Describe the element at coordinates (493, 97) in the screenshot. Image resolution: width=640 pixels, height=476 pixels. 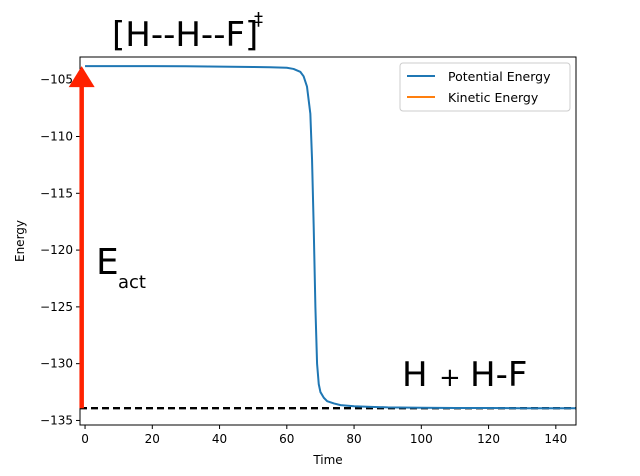
I see `legend-label-1: Kinetic Energy` at that location.